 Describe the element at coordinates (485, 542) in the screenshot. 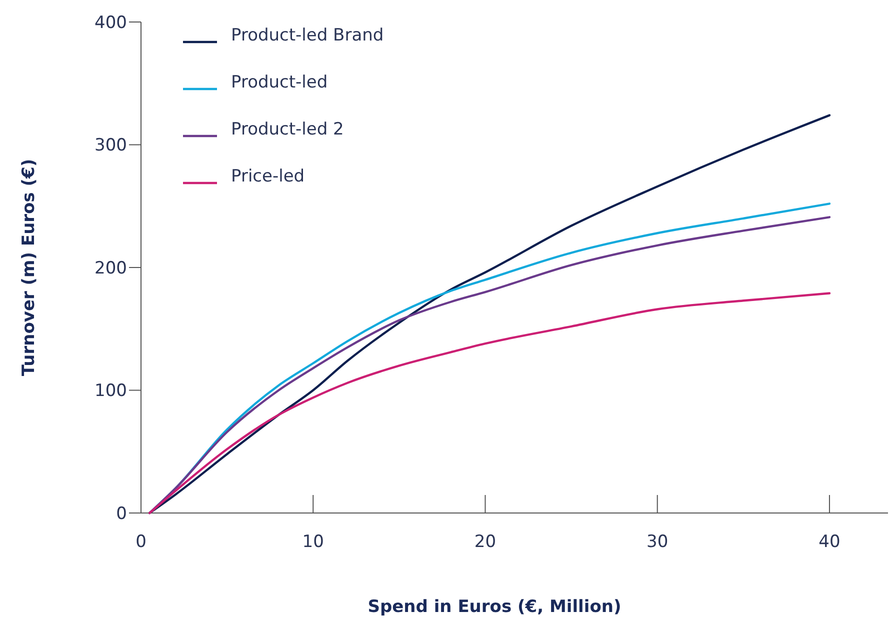

I see `x-tick-label: 20` at that location.